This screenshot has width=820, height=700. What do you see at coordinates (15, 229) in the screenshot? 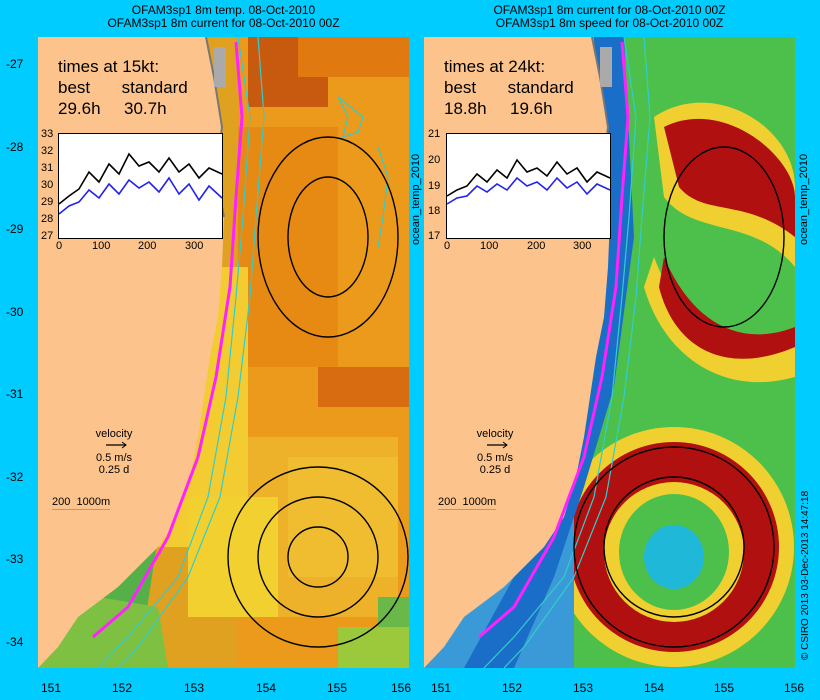
I see `y-tick: -29` at bounding box center [15, 229].